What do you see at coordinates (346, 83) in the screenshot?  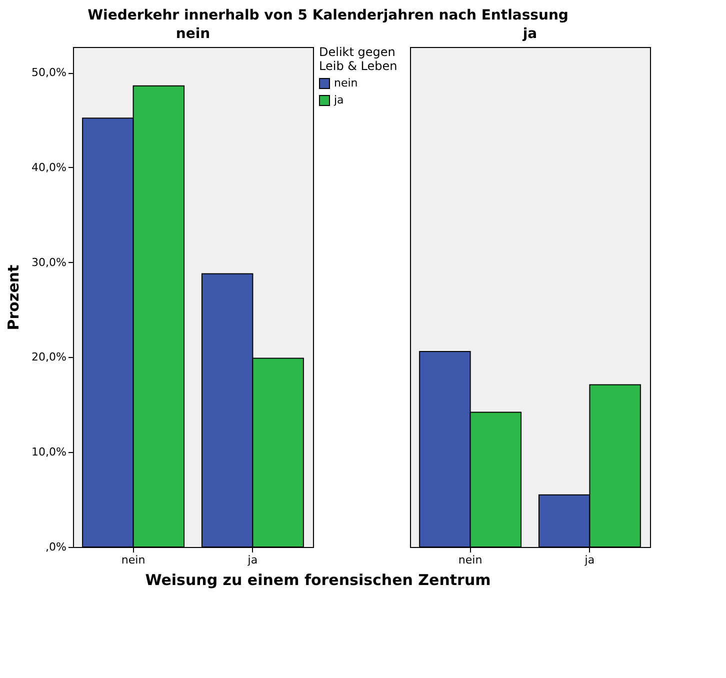 I see `legend-label: nein` at bounding box center [346, 83].